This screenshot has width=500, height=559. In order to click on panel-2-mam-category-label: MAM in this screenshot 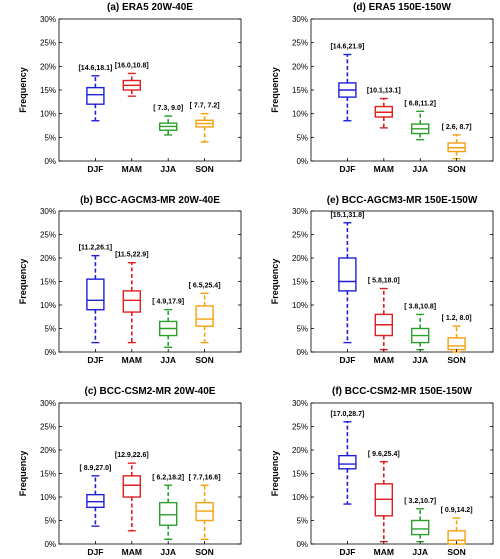, I will do `click(384, 169)`.